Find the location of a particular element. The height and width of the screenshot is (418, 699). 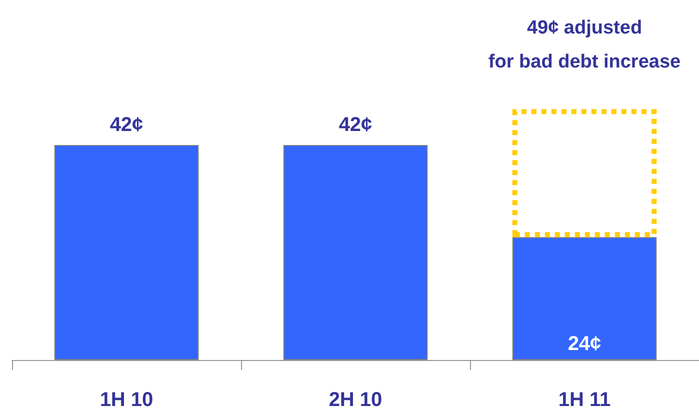

x-tick-label: 1H 11 is located at coordinates (584, 400).